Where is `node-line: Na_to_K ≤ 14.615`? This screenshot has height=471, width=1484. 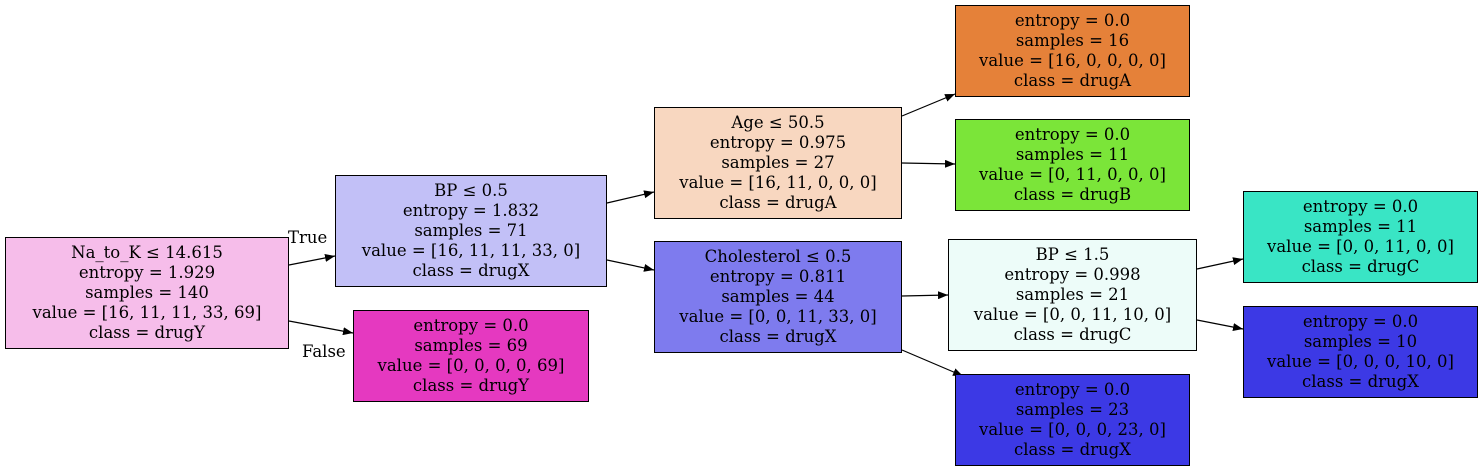 node-line: Na_to_K ≤ 14.615 is located at coordinates (147, 252).